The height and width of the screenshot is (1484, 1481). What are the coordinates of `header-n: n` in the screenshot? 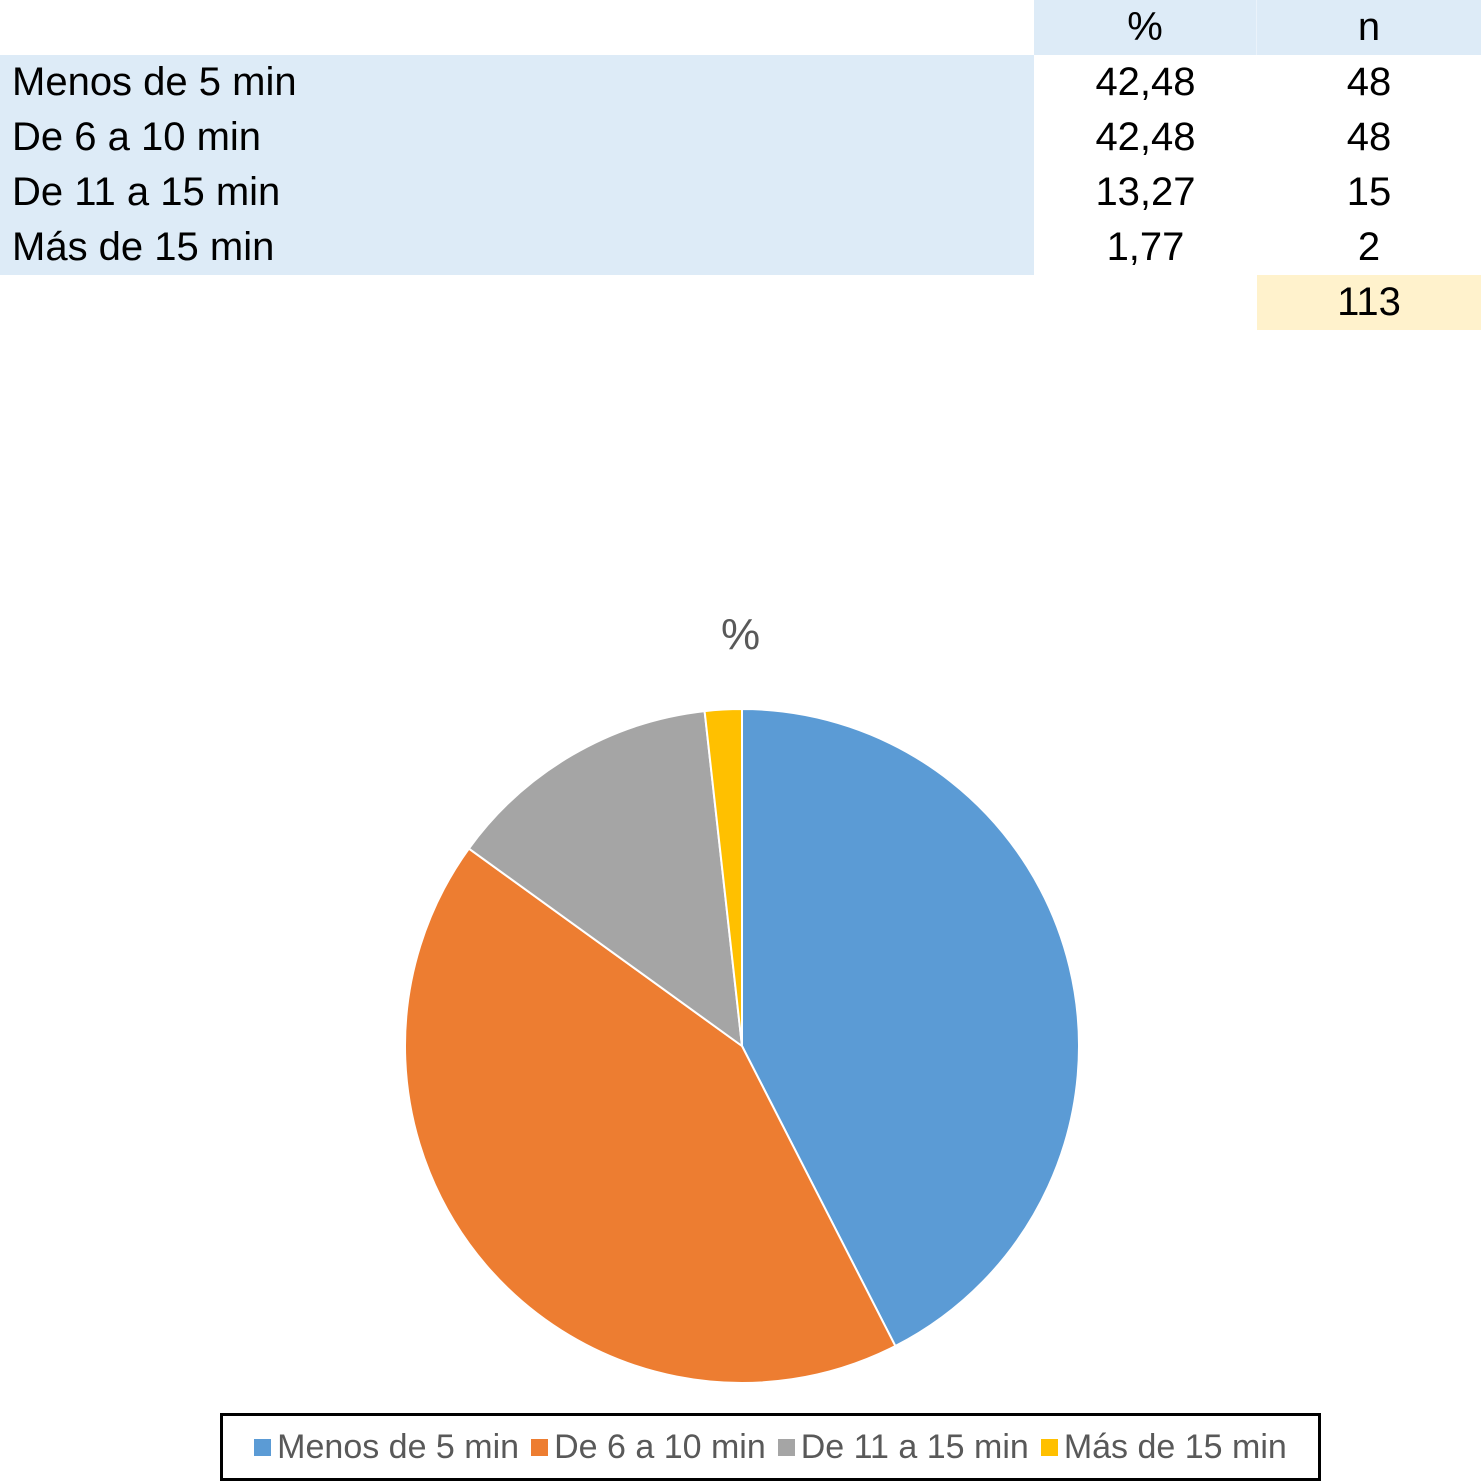 It's located at (1369, 27).